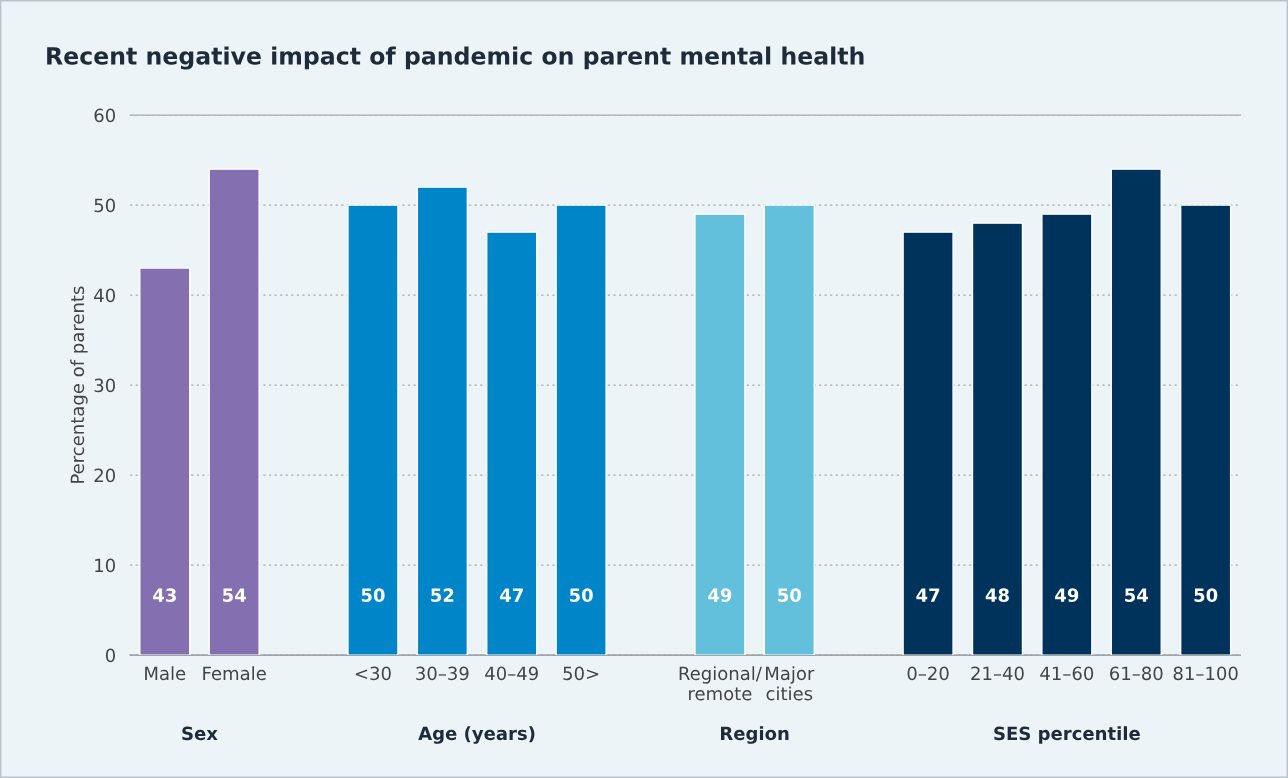 The height and width of the screenshot is (778, 1288). What do you see at coordinates (104, 115) in the screenshot?
I see `y-tick-label: 60` at bounding box center [104, 115].